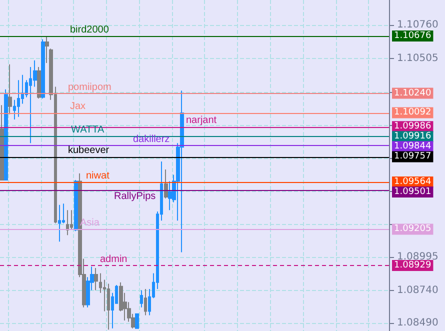 The height and width of the screenshot is (331, 445). Describe the element at coordinates (413, 265) in the screenshot. I see `text: 1.08929` at that location.